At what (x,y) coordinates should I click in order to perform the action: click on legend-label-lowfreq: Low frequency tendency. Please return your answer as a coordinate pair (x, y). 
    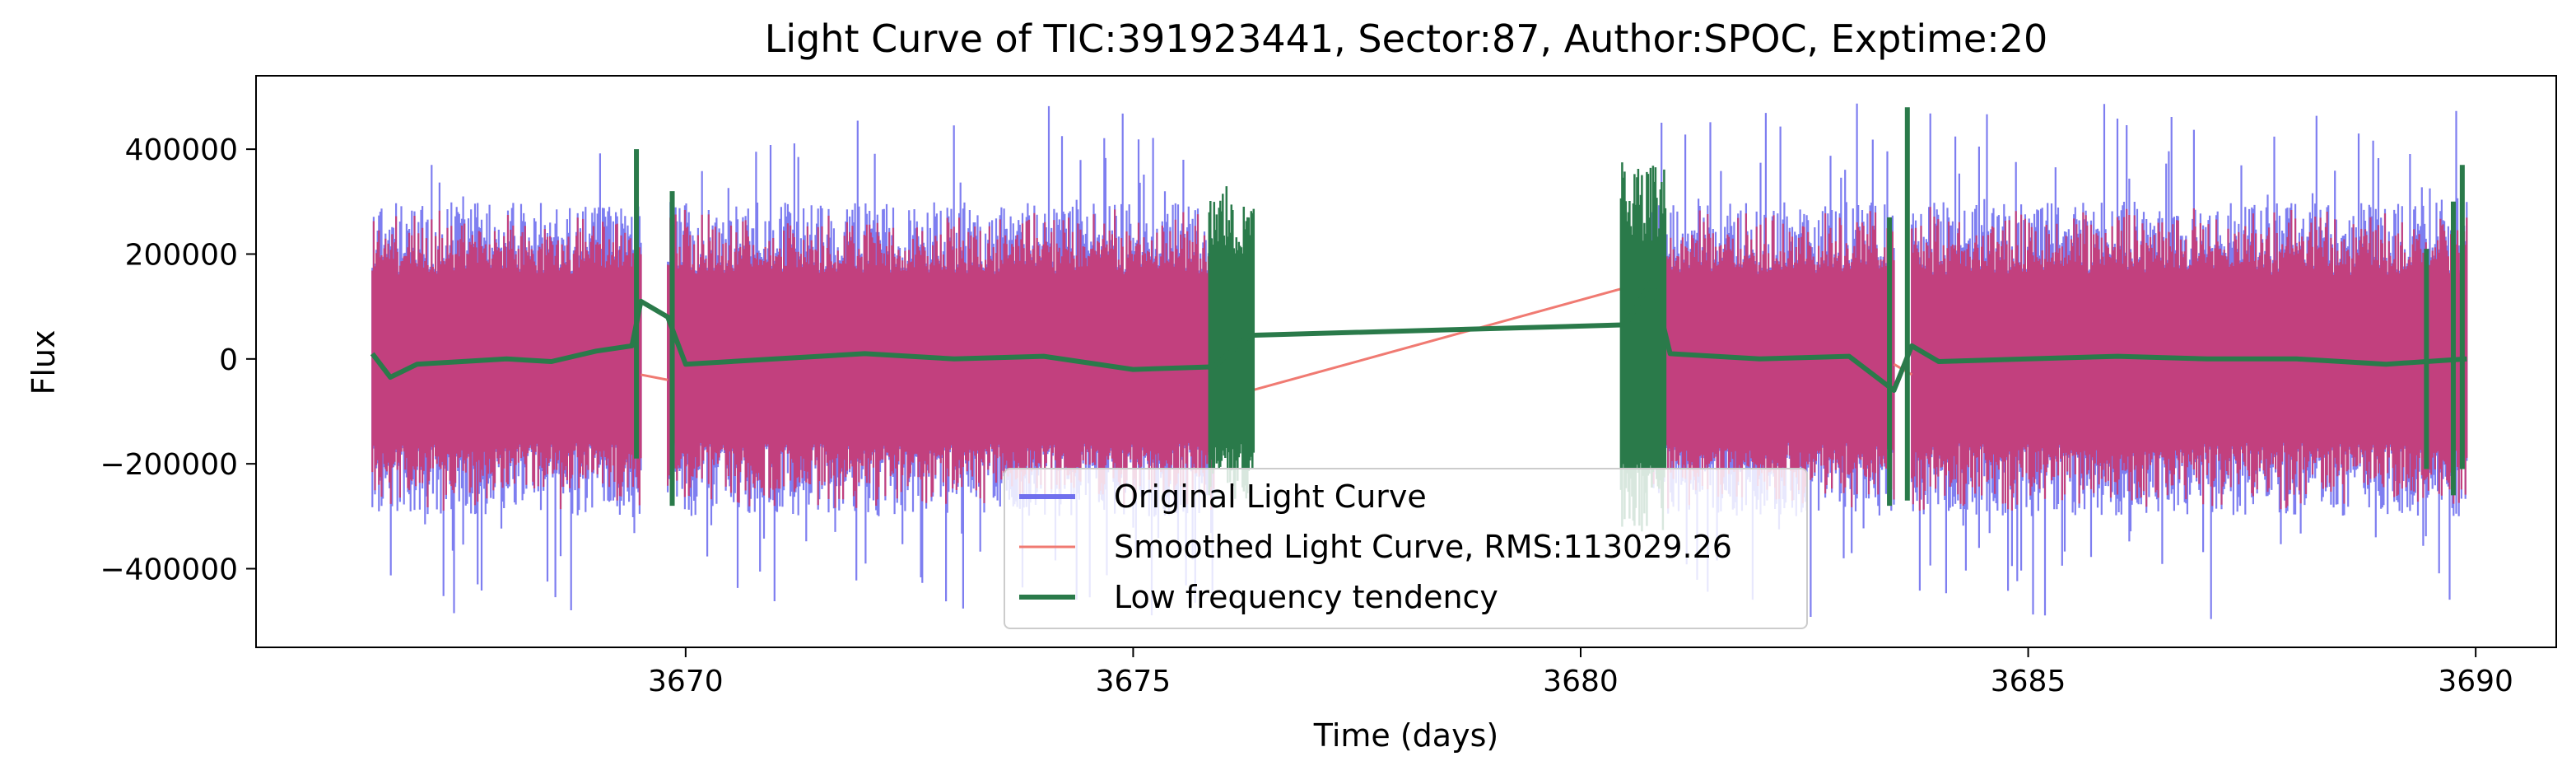
    Looking at the image, I should click on (1306, 597).